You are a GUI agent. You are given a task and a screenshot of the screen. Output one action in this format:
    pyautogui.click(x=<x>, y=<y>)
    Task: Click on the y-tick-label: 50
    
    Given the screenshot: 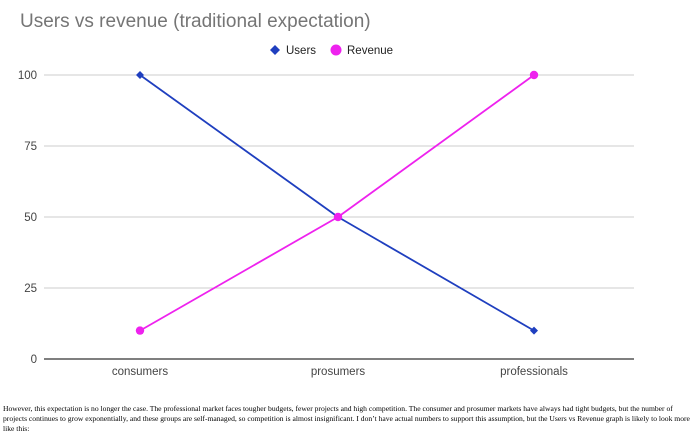 What is the action you would take?
    pyautogui.click(x=30, y=218)
    